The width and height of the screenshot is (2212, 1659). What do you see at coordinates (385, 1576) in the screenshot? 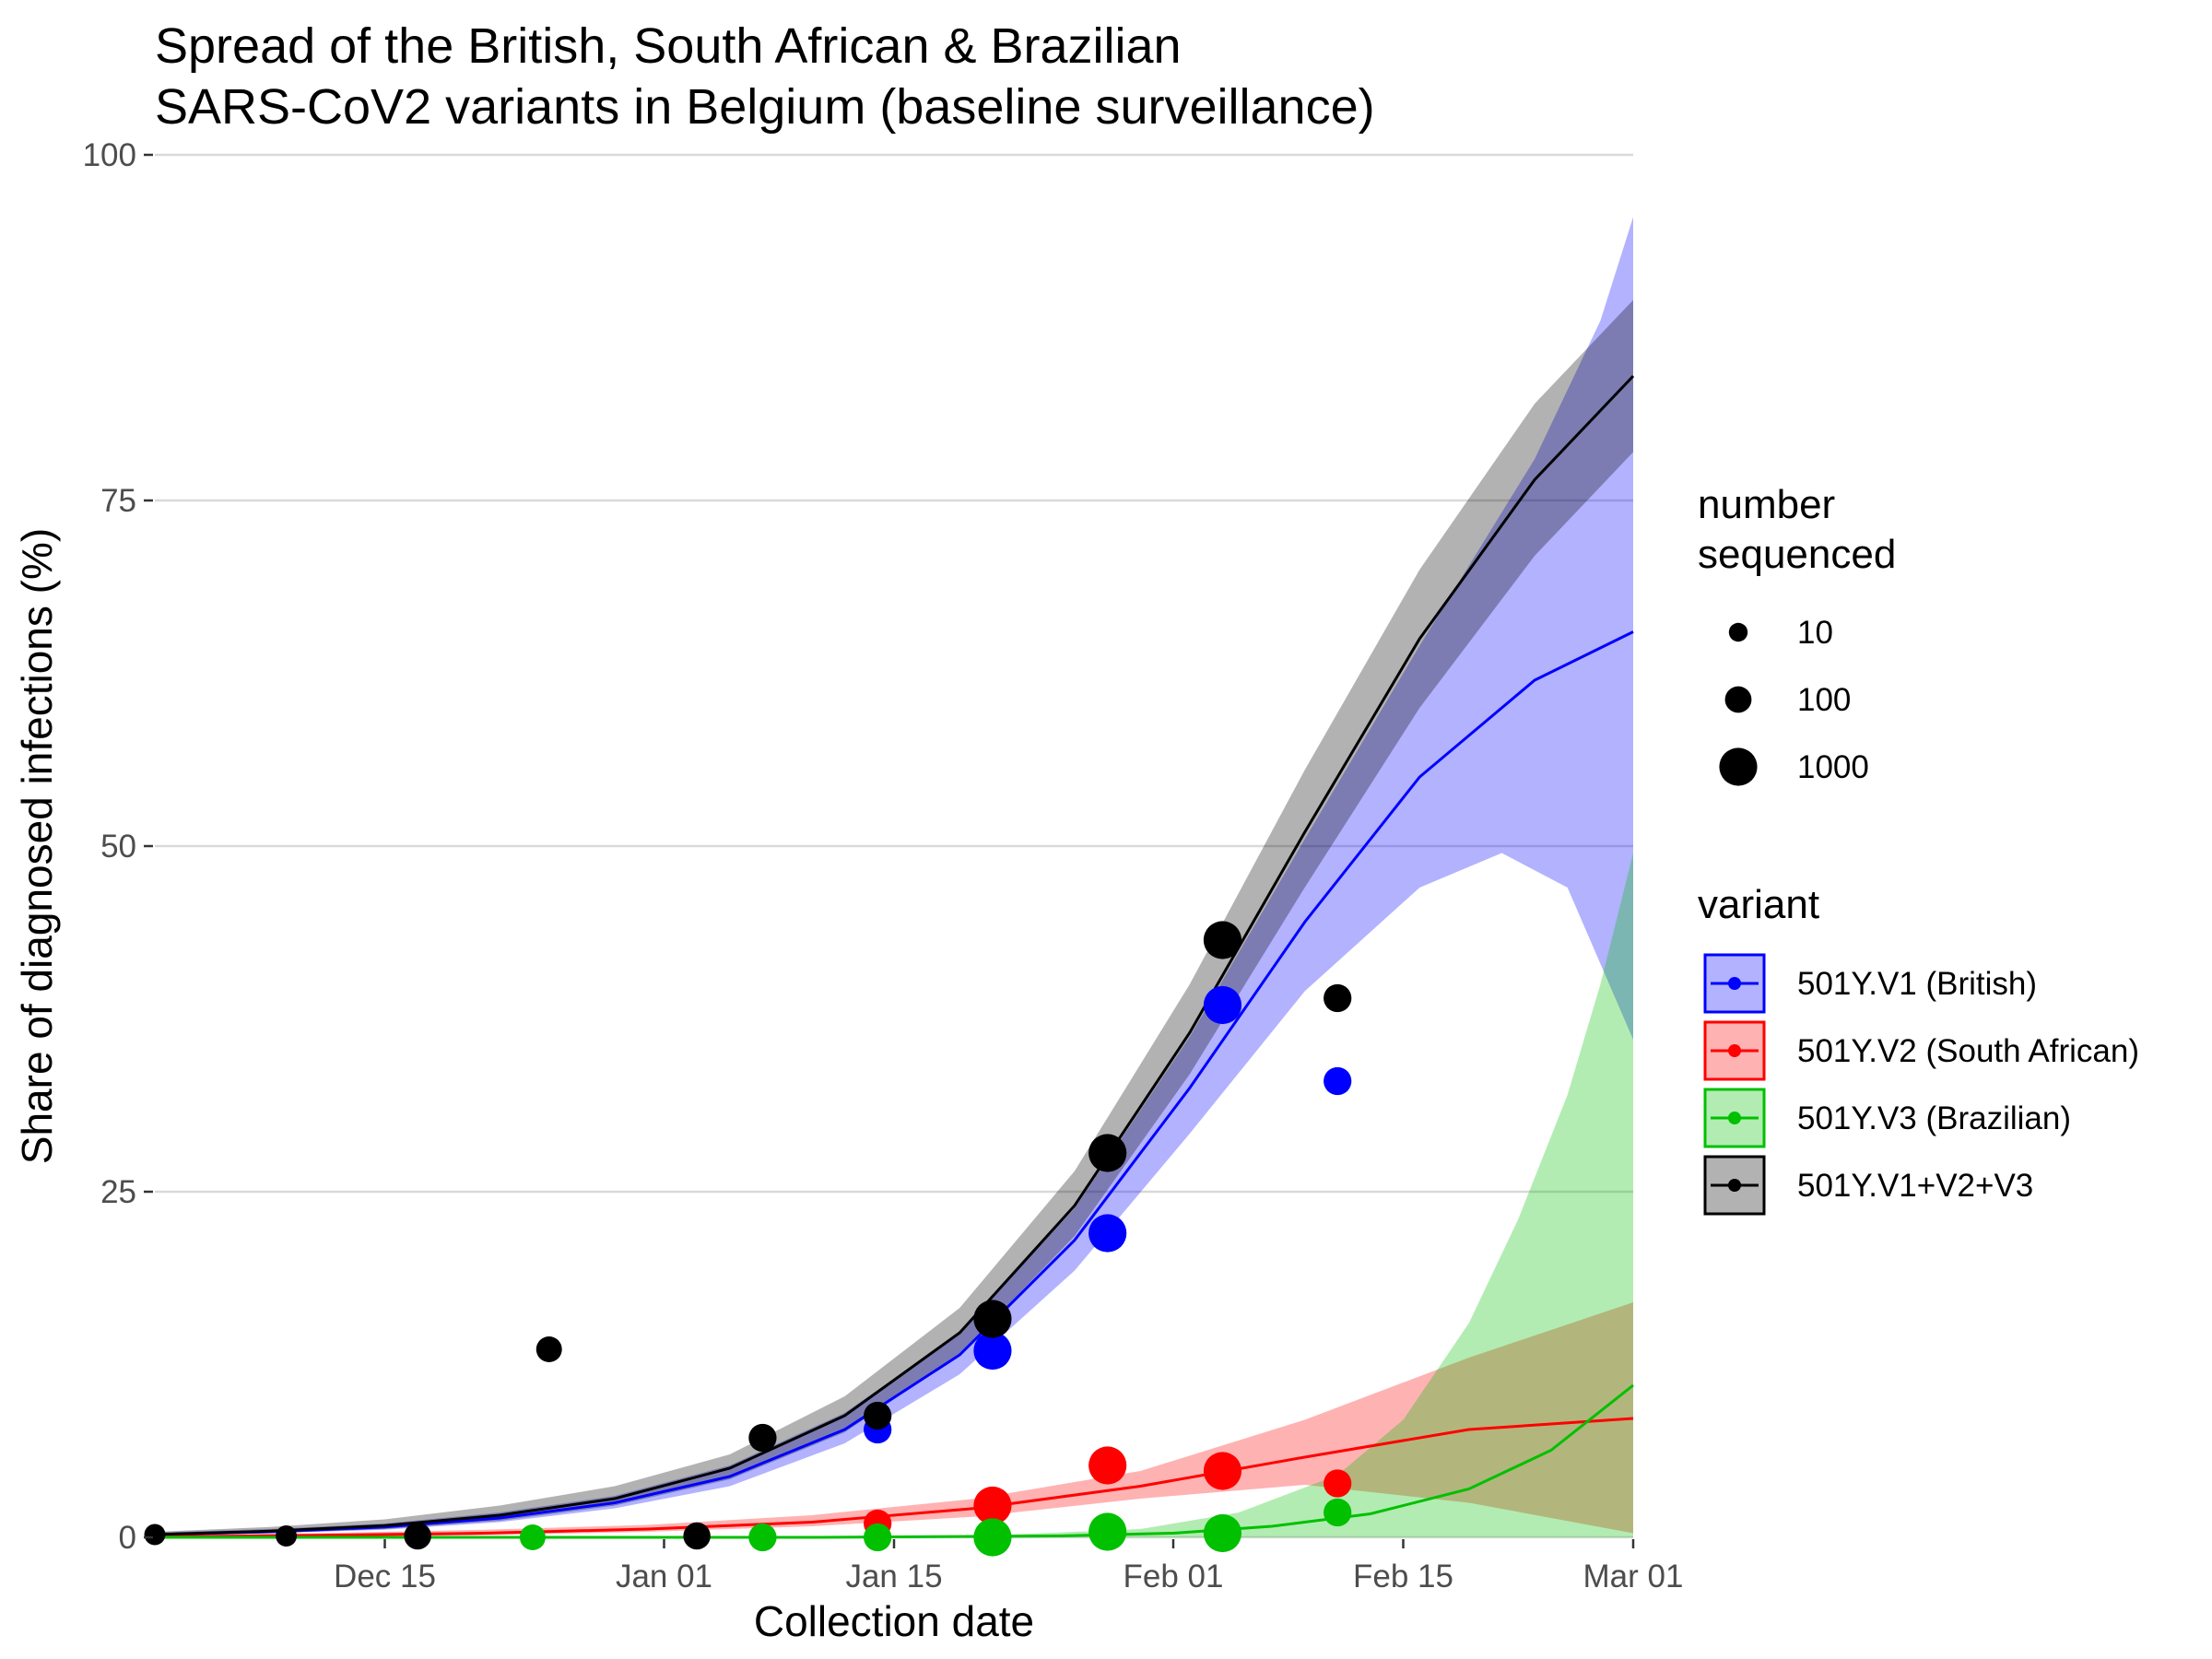
I see `x-tick-label-dec-15: Dec 15` at bounding box center [385, 1576].